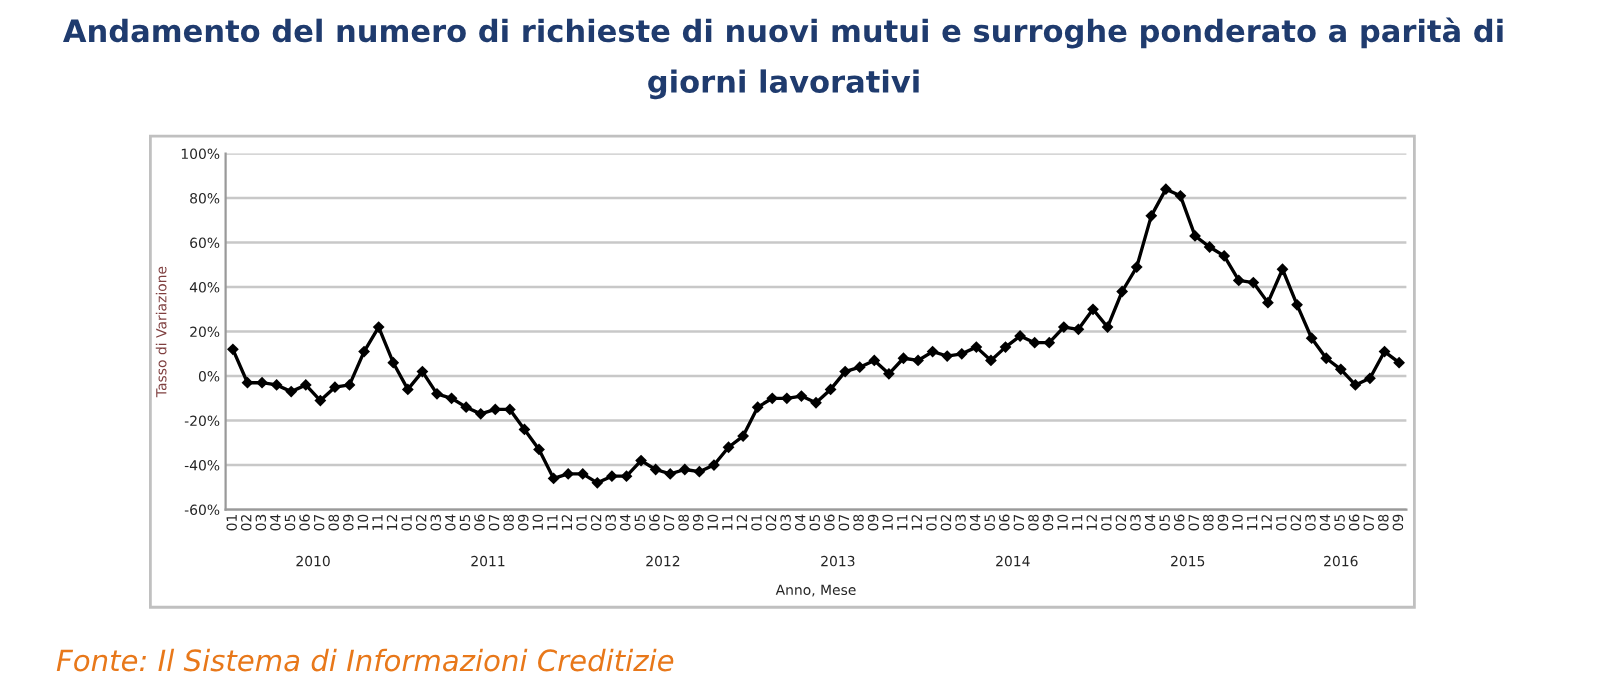  Describe the element at coordinates (783, 58) in the screenshot. I see `chart-title: Andamento del numero di richieste di nuovi mutui e surroghe ponderato a parità di giorni lavorativi` at that location.